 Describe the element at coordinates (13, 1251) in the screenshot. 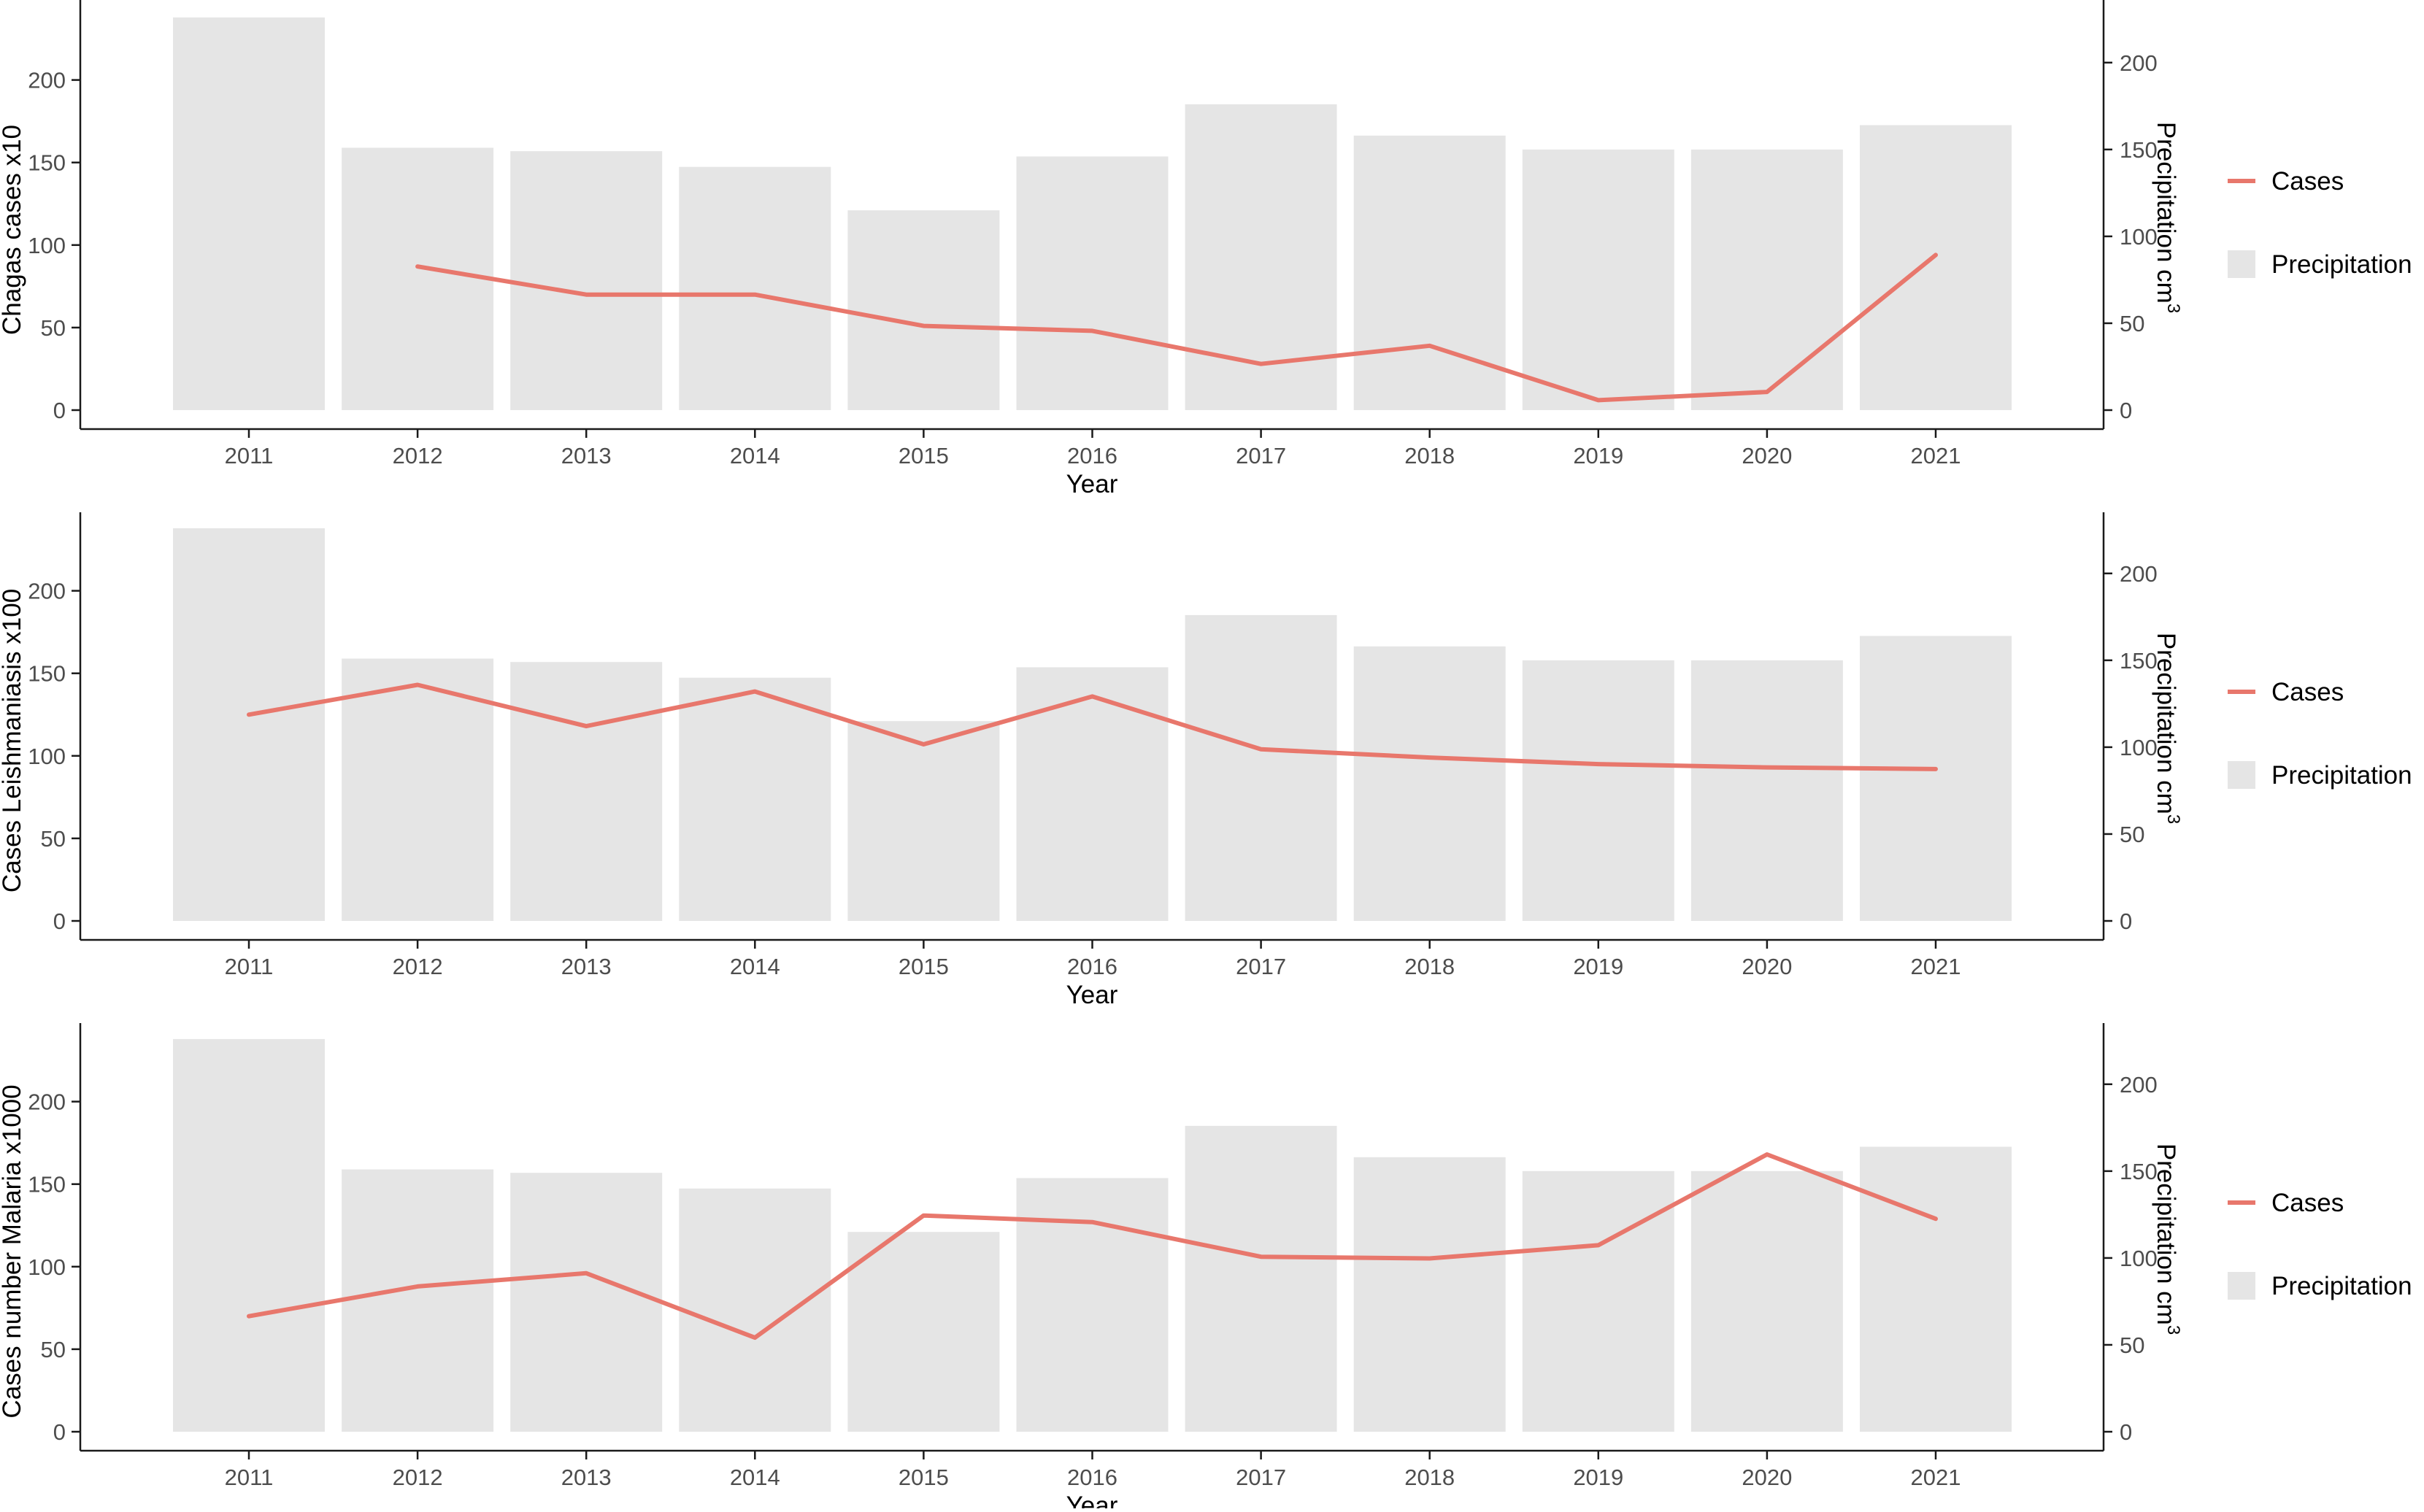

I see `left-axis-title: Cases number Malaria x1000` at that location.